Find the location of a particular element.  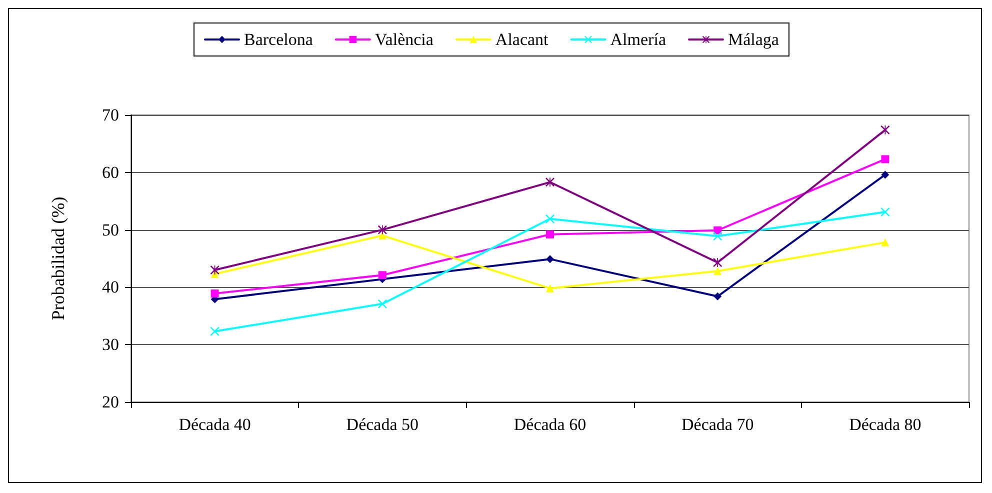

x-tick-label: Década 60 is located at coordinates (550, 424).